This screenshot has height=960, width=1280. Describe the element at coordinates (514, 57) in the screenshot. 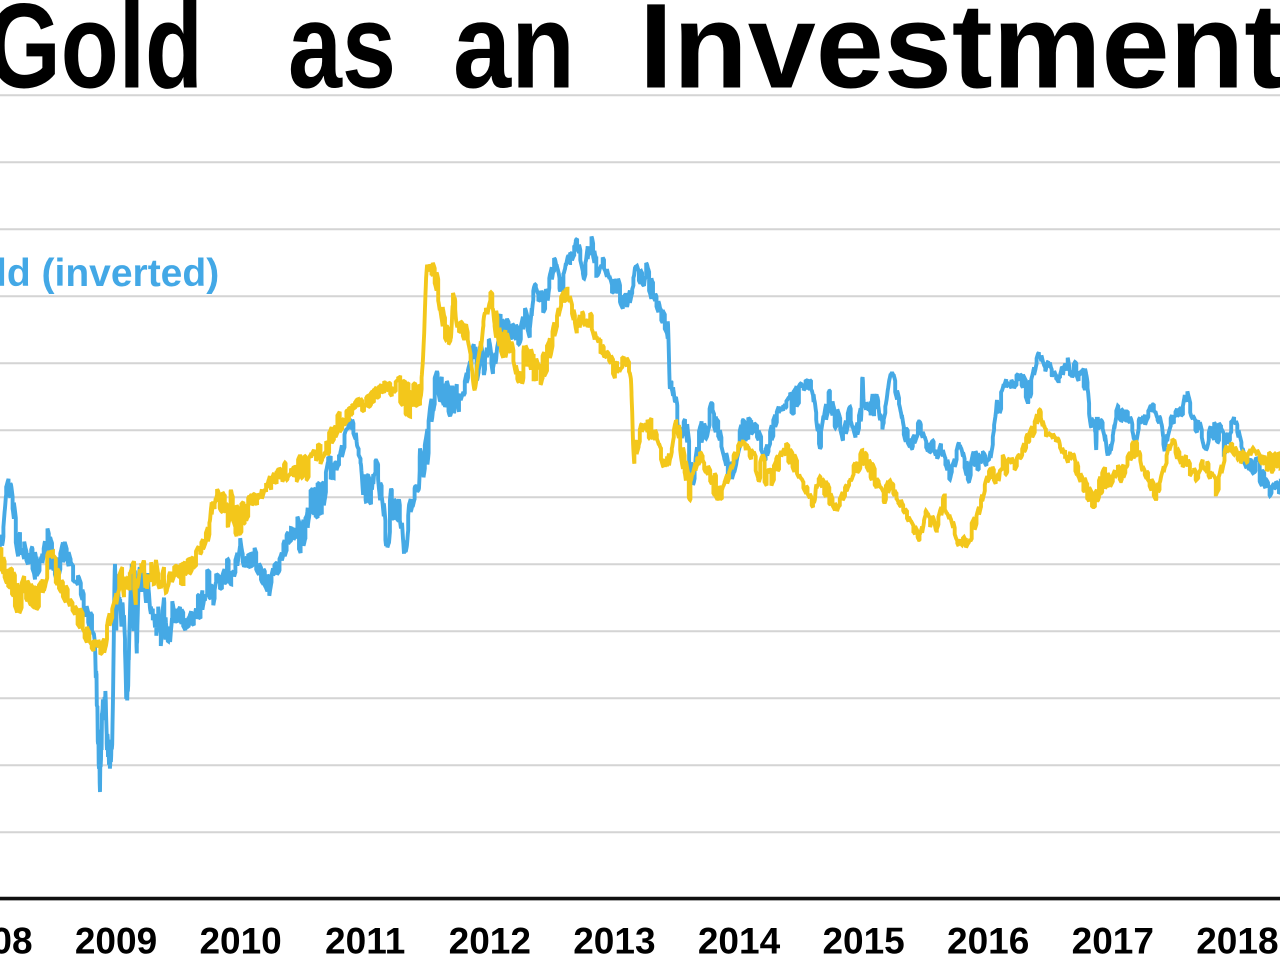

I see `svg-text: an` at that location.